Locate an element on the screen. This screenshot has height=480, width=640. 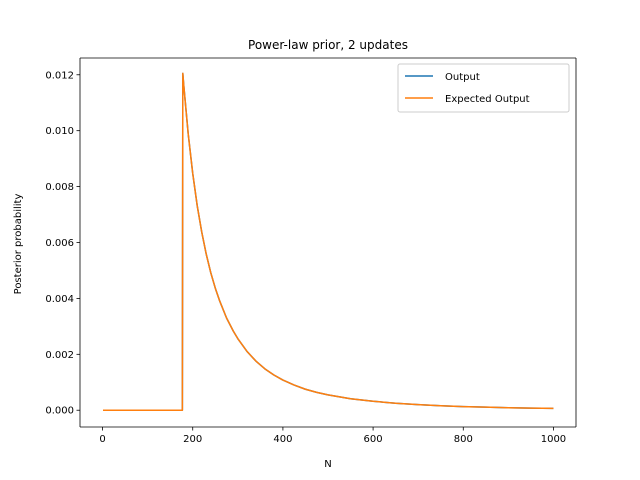
y-tick-label: 0.004 is located at coordinates (59, 299).